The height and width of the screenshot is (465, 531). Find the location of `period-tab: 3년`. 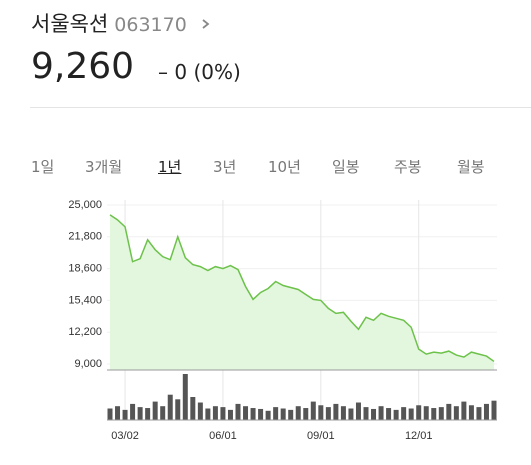

period-tab: 3년 is located at coordinates (225, 167).